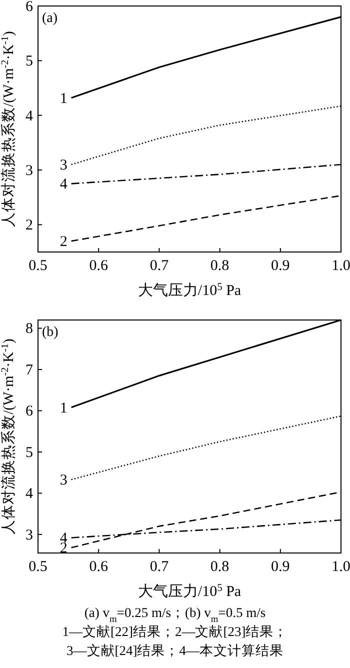 Image resolution: width=350 pixels, height=668 pixels. What do you see at coordinates (50, 18) in the screenshot?
I see `chart-title: (a)` at bounding box center [50, 18].